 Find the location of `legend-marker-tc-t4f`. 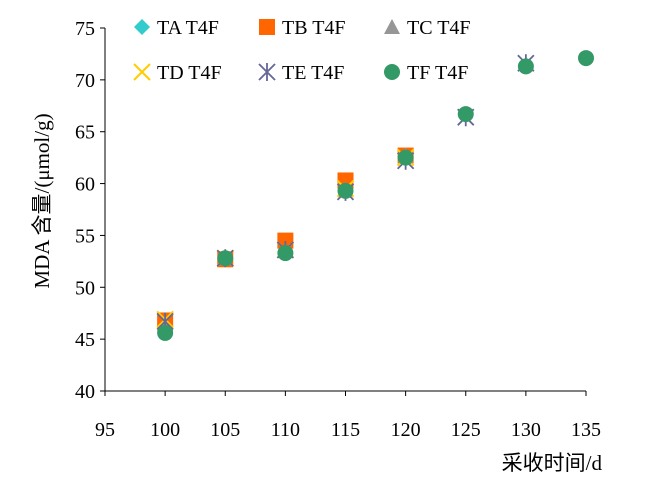

legend-marker-tc-t4f is located at coordinates (392, 26).